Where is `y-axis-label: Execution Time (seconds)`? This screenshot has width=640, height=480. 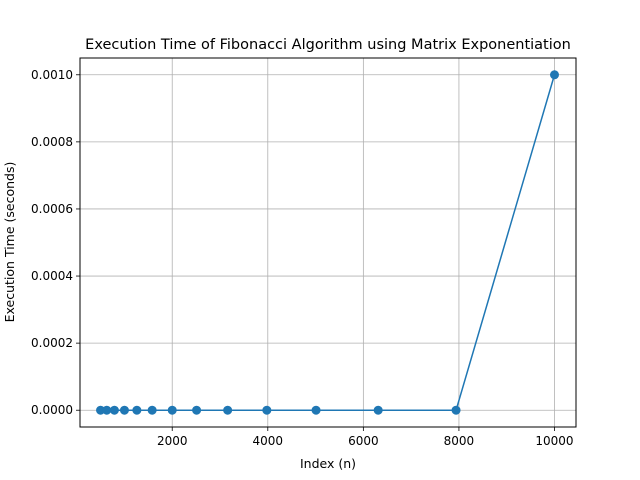 y-axis-label: Execution Time (seconds) is located at coordinates (9, 242).